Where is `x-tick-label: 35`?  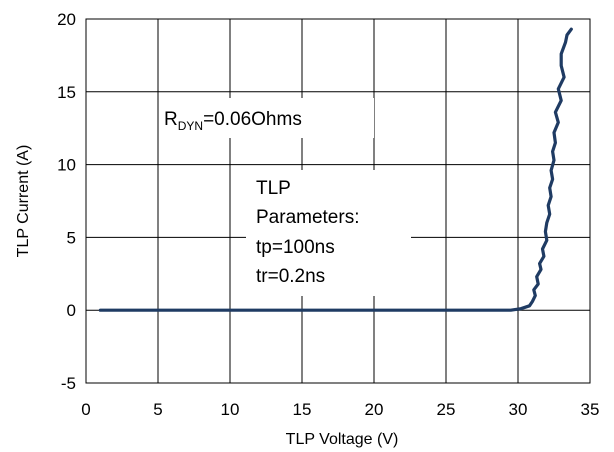 x-tick-label: 35 is located at coordinates (590, 409).